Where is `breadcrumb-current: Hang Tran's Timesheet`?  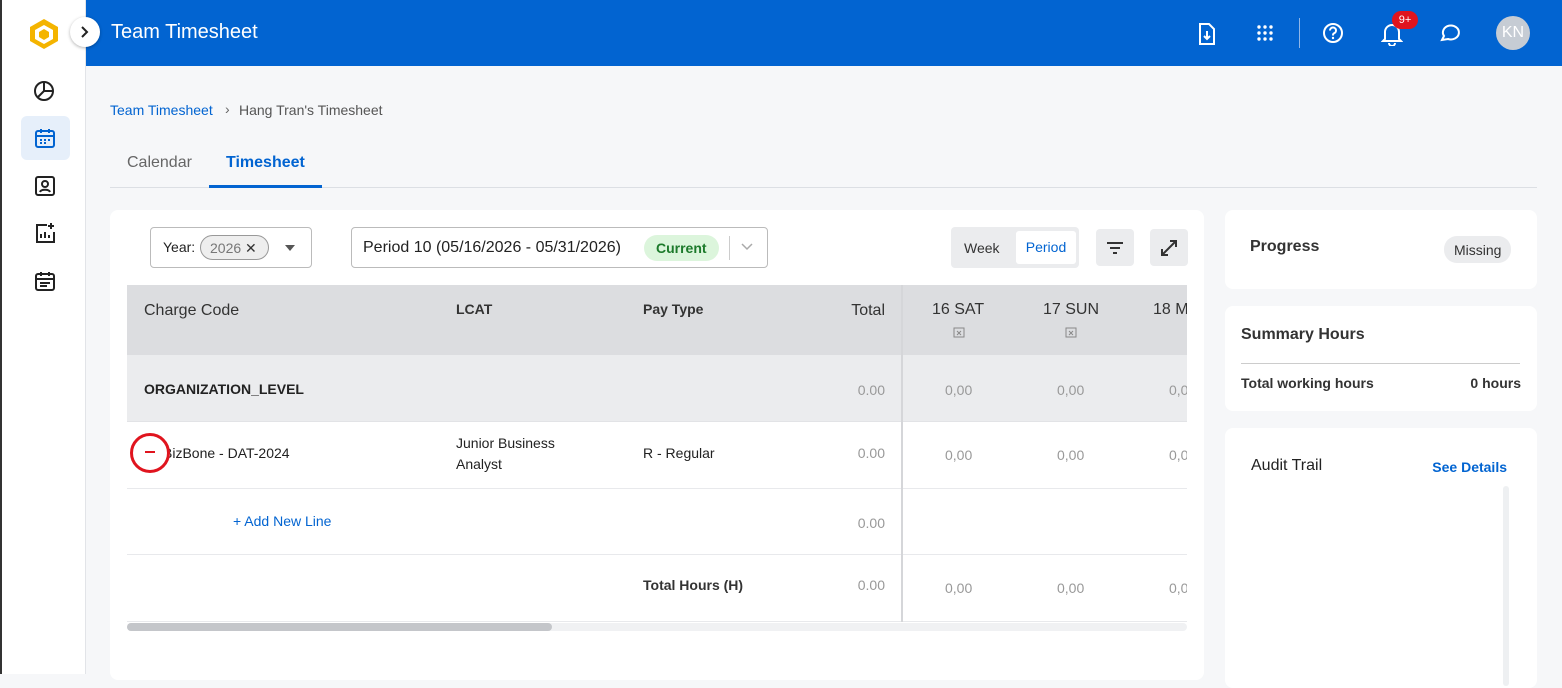
breadcrumb-current: Hang Tran's Timesheet is located at coordinates (311, 110).